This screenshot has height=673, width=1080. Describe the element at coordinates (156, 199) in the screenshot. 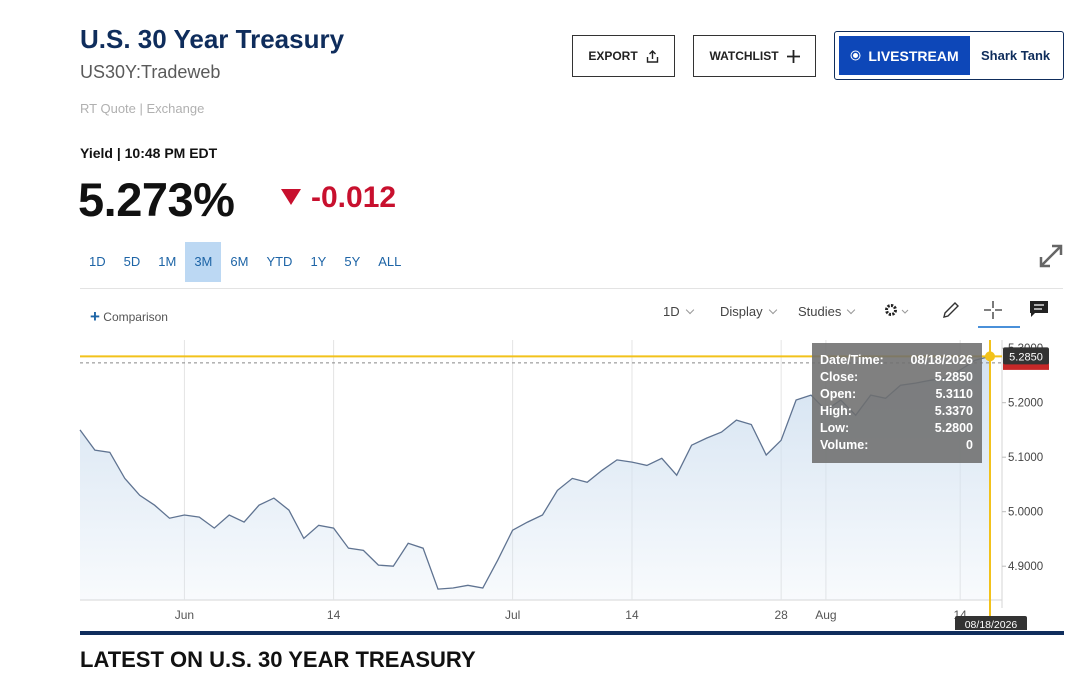

I see `price: 5.273%` at that location.